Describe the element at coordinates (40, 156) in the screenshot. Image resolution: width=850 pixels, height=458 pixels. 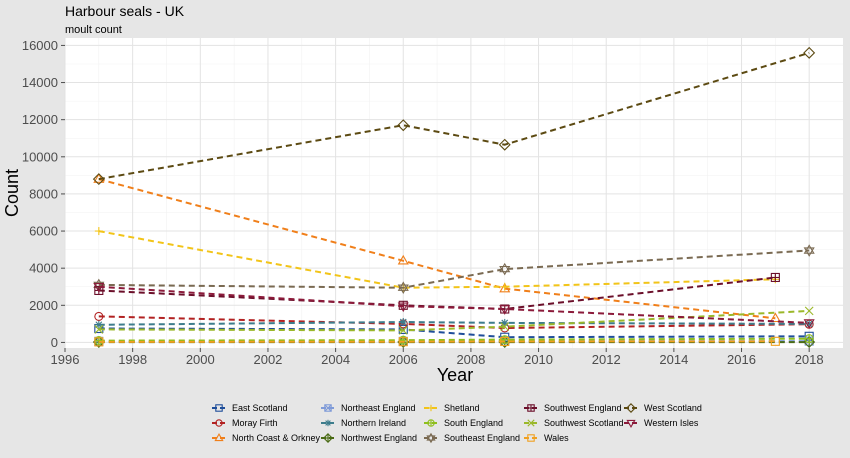
I see `y-tick-label: 10000` at that location.